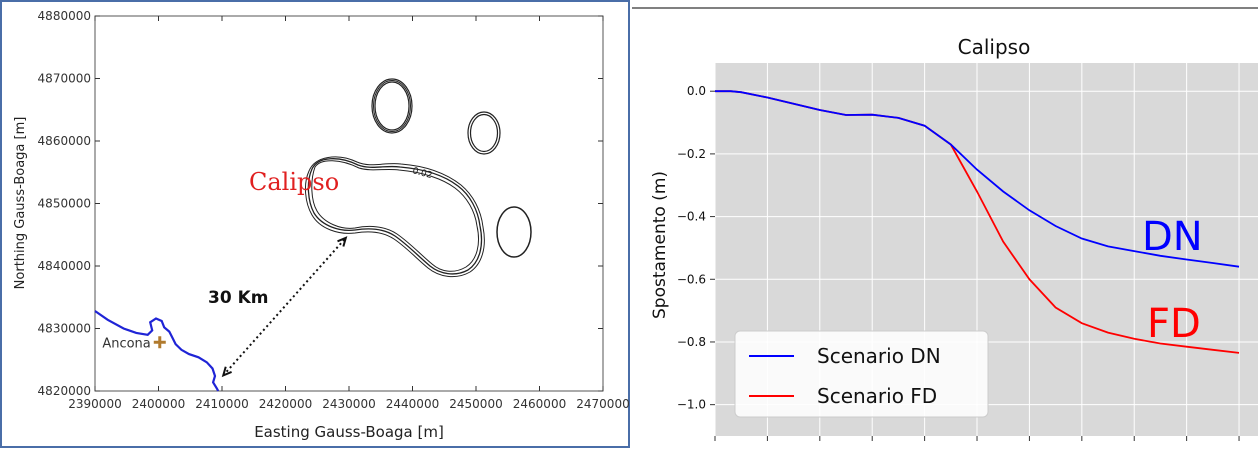 The image size is (1258, 453). Describe the element at coordinates (64, 16) in the screenshot. I see `map-y-tick-label: 4880000` at that location.